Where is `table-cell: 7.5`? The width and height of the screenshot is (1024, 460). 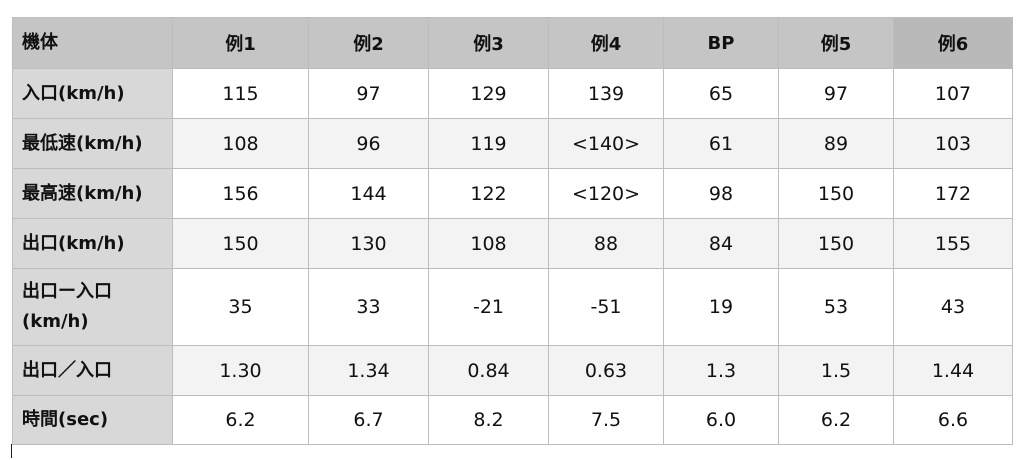
table-cell: 7.5 is located at coordinates (606, 420).